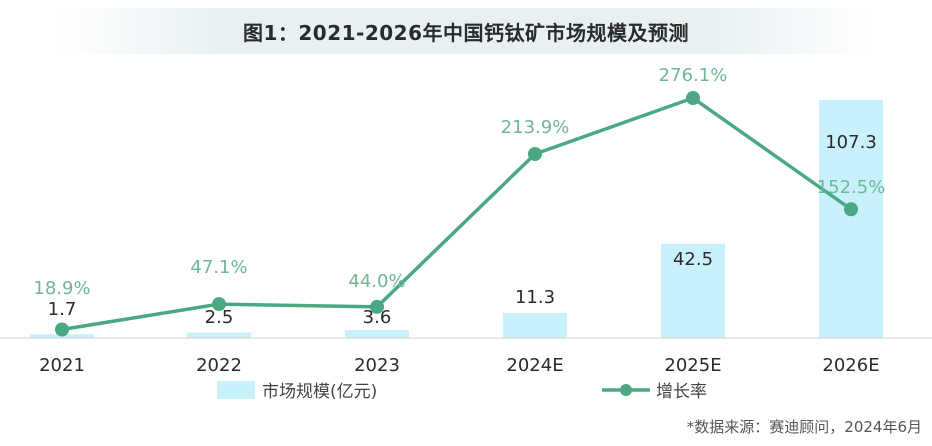 The image size is (932, 446). Describe the element at coordinates (534, 365) in the screenshot. I see `x-tick-label: 2024E` at that location.